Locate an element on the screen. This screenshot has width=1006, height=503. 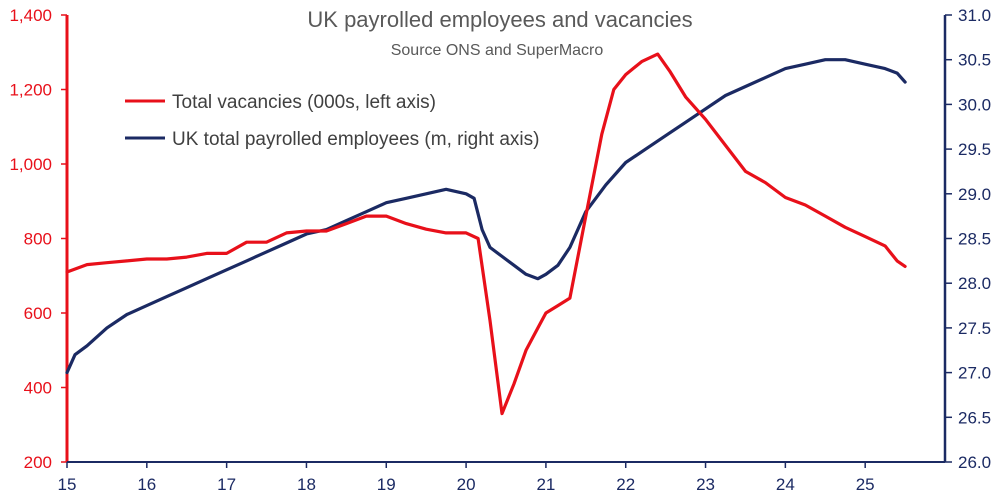
x-tick-label: 19 is located at coordinates (386, 484).